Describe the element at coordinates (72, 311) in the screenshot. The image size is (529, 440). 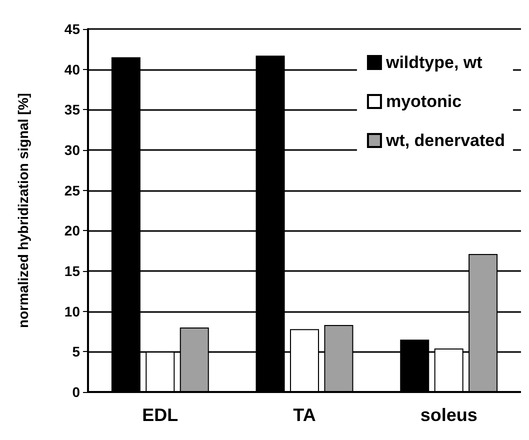
I see `y-tick-label: 10` at that location.